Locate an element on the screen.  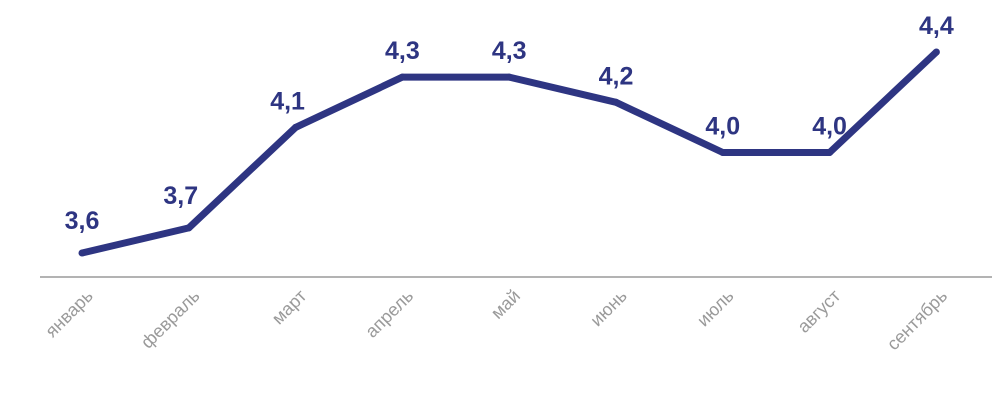
data-label: 4,2 is located at coordinates (616, 76).